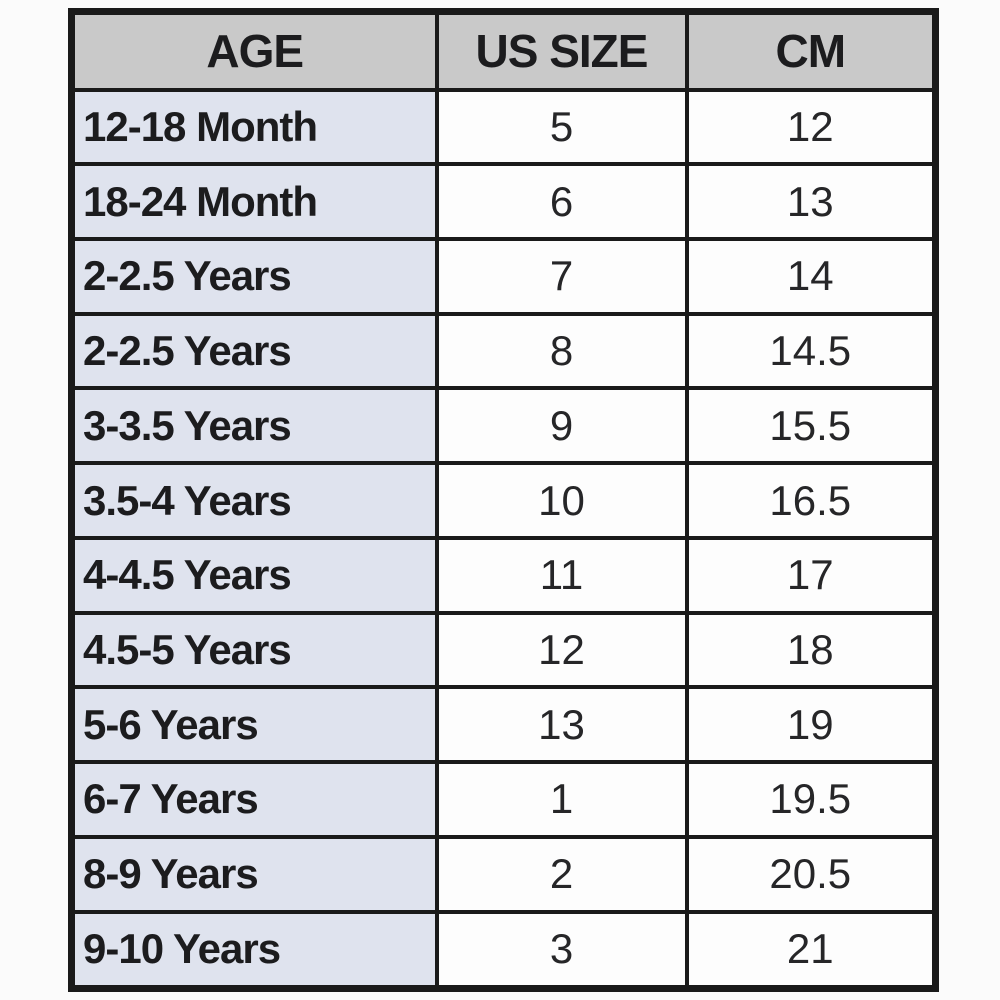 Image resolution: width=1000 pixels, height=1000 pixels. I want to click on age-cell: 3-3.5 Years, so click(254, 426).